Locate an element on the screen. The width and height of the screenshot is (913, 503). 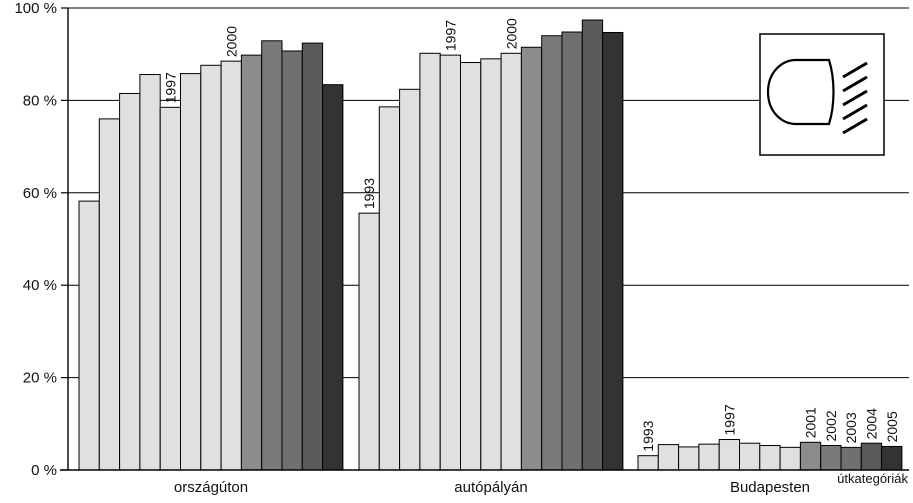
x-axis-category-label: országúton is located at coordinates (211, 487).